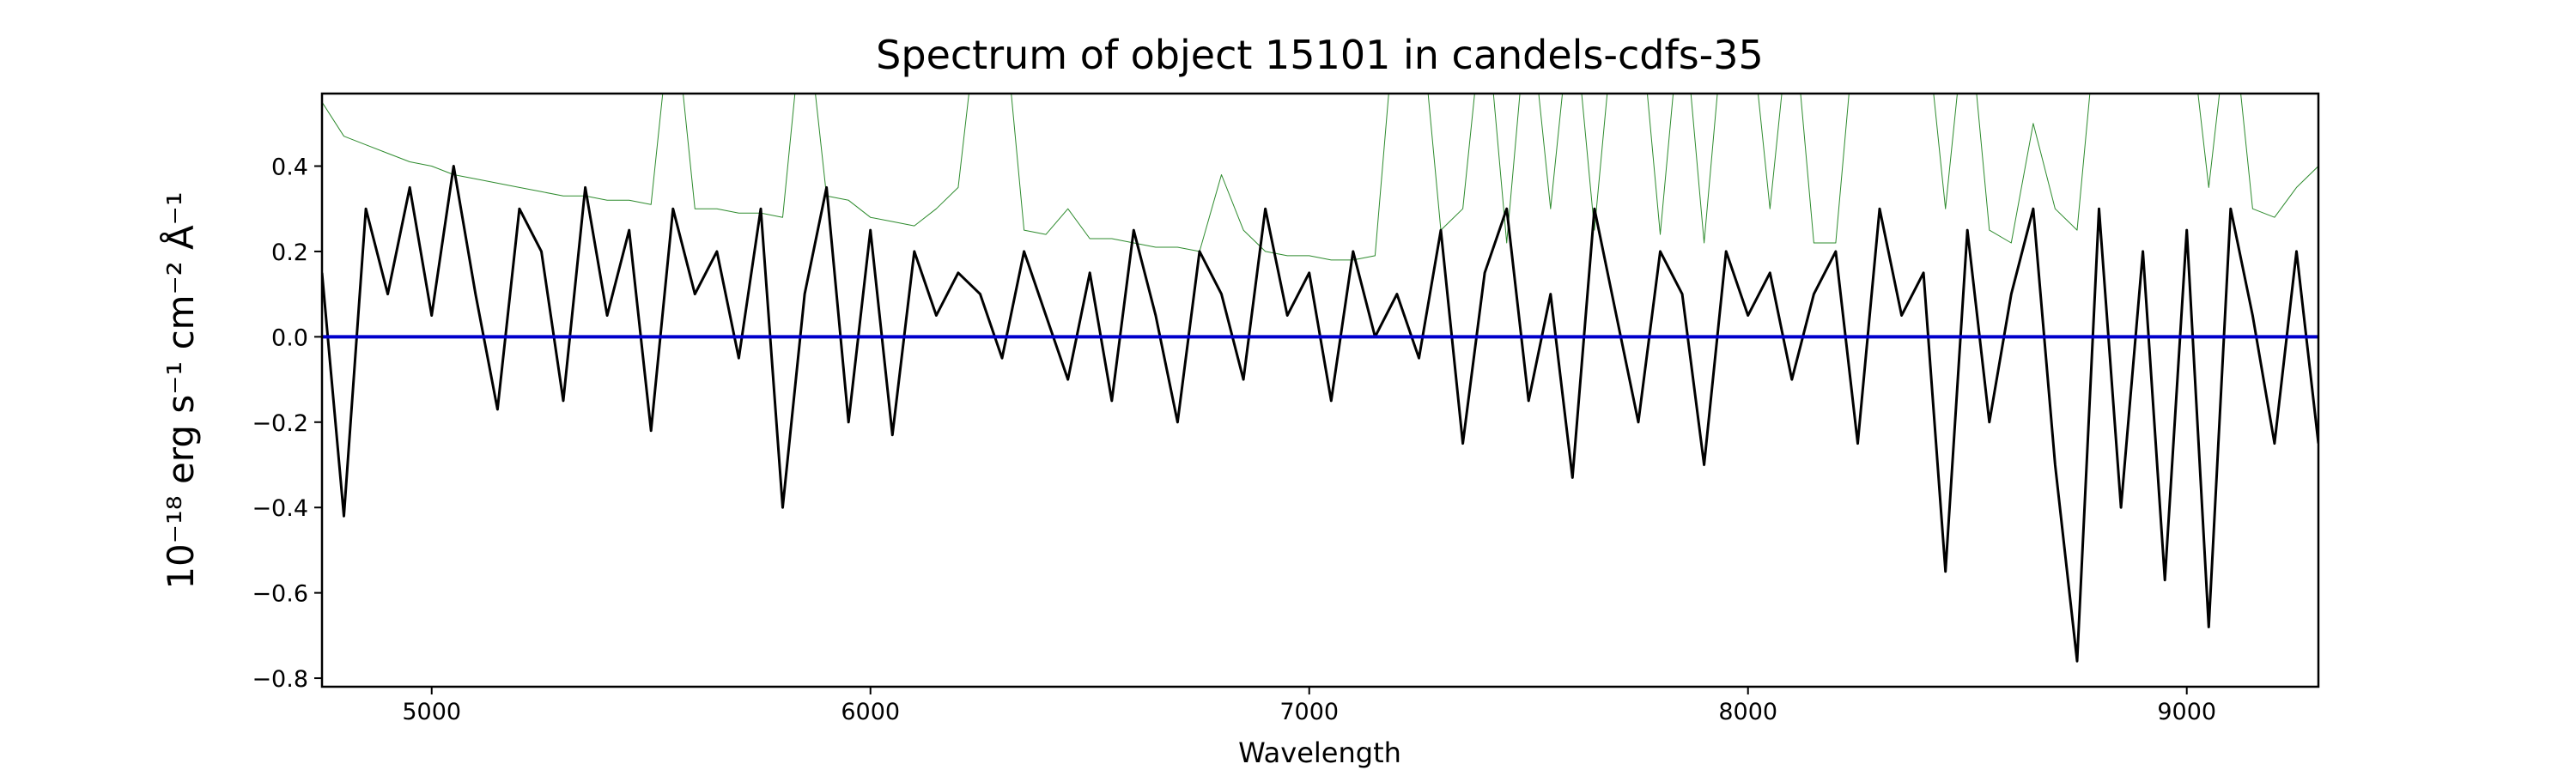 Image resolution: width=2576 pixels, height=776 pixels. I want to click on y-tick-label: −0.6, so click(280, 594).